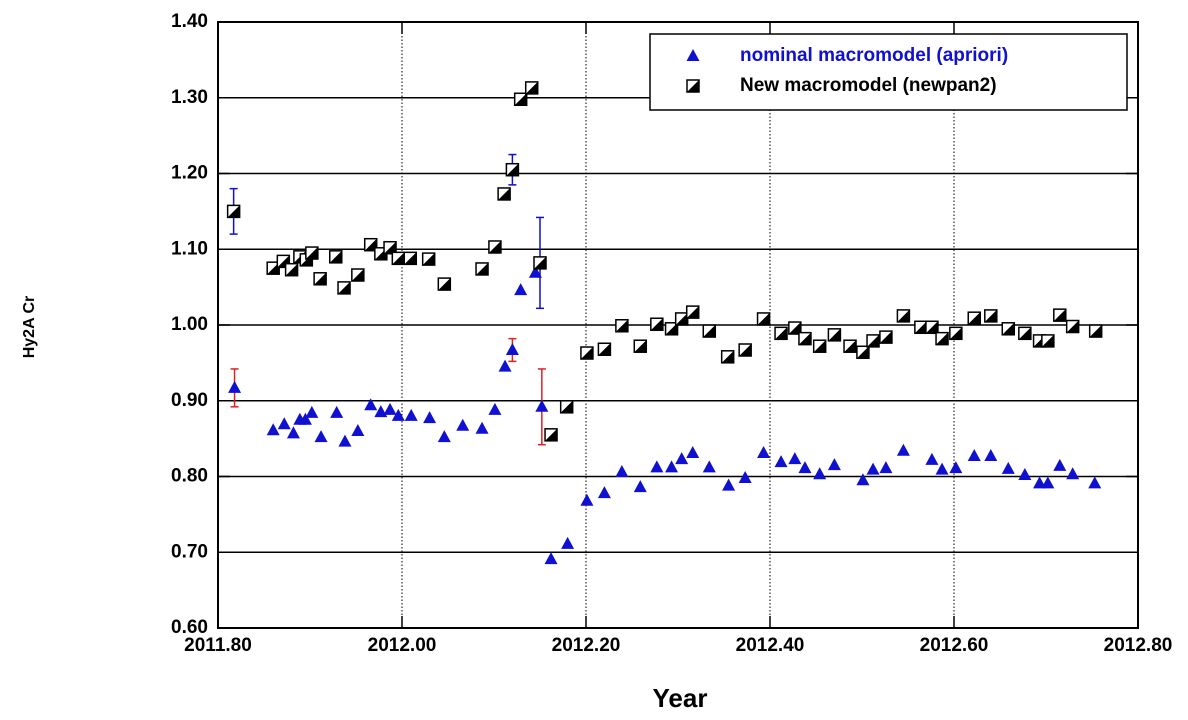 This screenshot has height=720, width=1188. Describe the element at coordinates (693, 55) in the screenshot. I see `legend-marker` at that location.